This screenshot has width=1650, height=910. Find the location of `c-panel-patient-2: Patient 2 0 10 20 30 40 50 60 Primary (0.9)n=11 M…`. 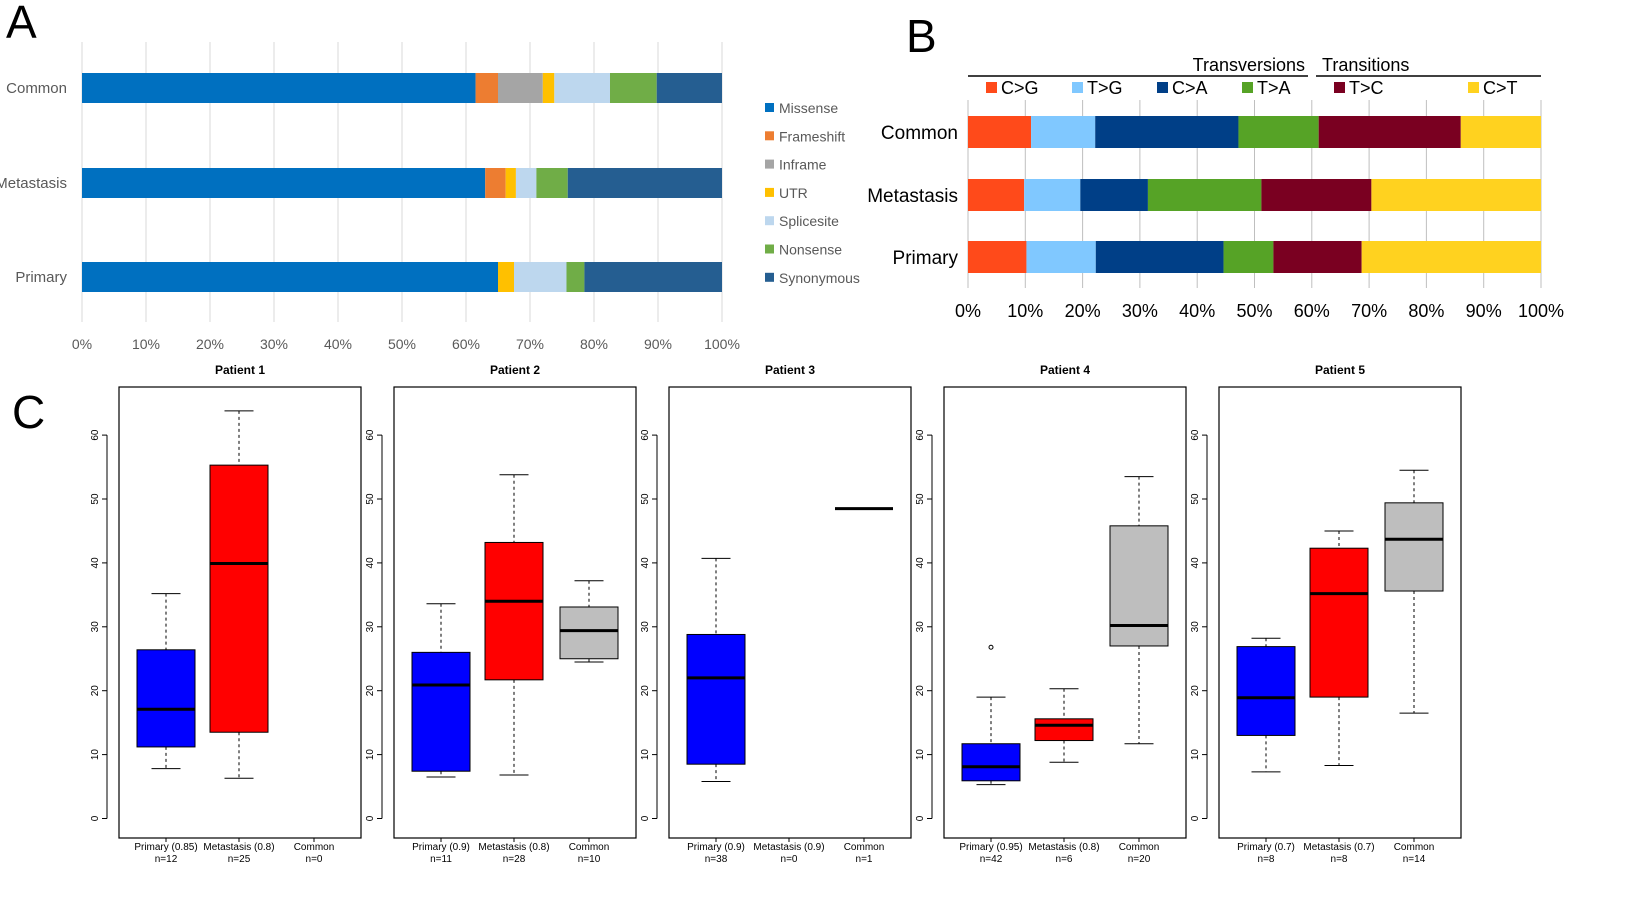

c-panel-patient-2: Patient 2 0 10 20 30 40 50 60 Primary (0.9)n=11 M… is located at coordinates (501, 614).